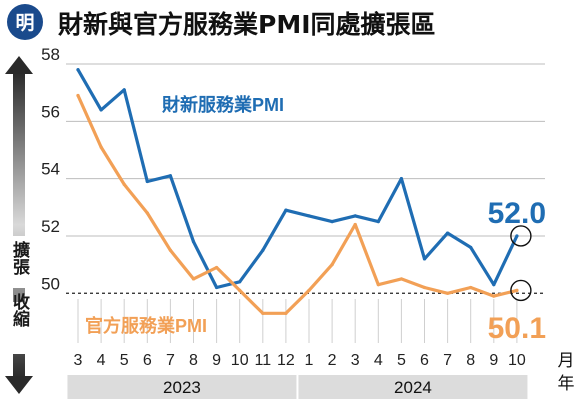  Describe the element at coordinates (286, 360) in the screenshot. I see `x-tick-label: 12` at that location.